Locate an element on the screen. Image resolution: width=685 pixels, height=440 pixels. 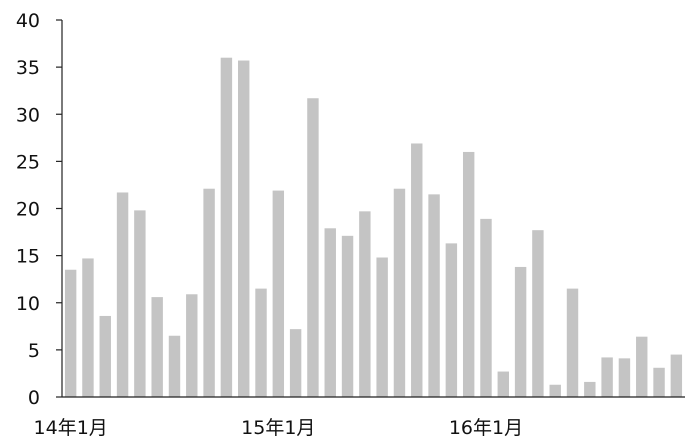
y-tick-label: 20 is located at coordinates (28, 210).